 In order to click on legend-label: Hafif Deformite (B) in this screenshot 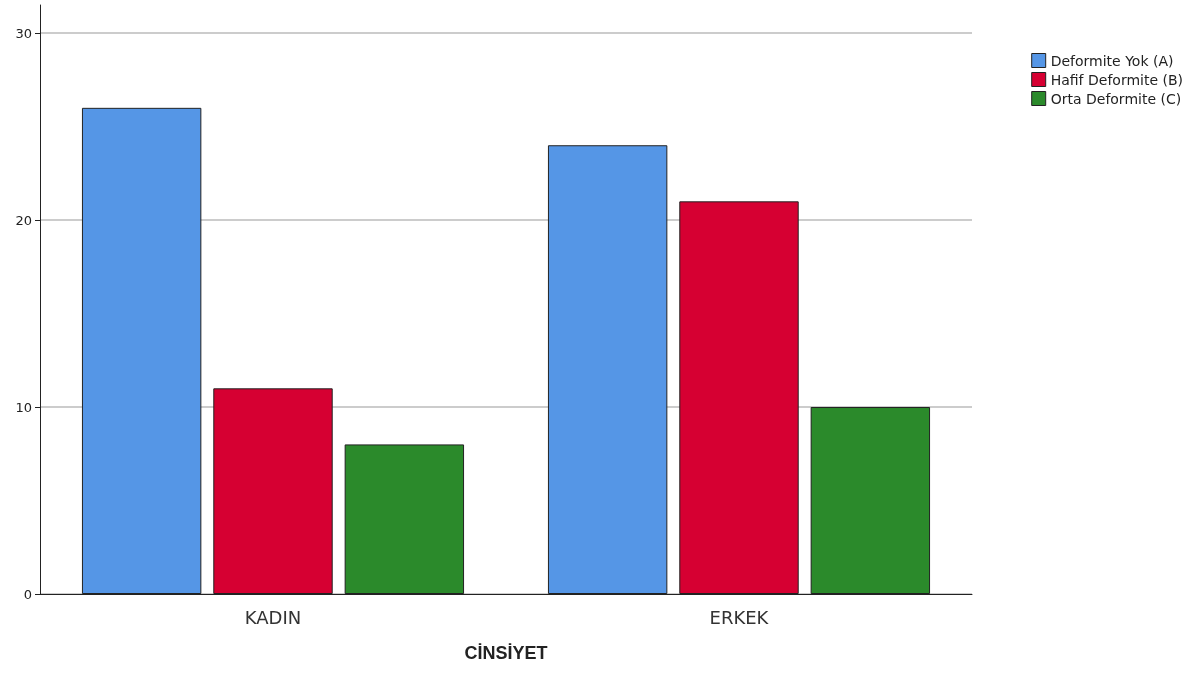, I will do `click(1116, 79)`.